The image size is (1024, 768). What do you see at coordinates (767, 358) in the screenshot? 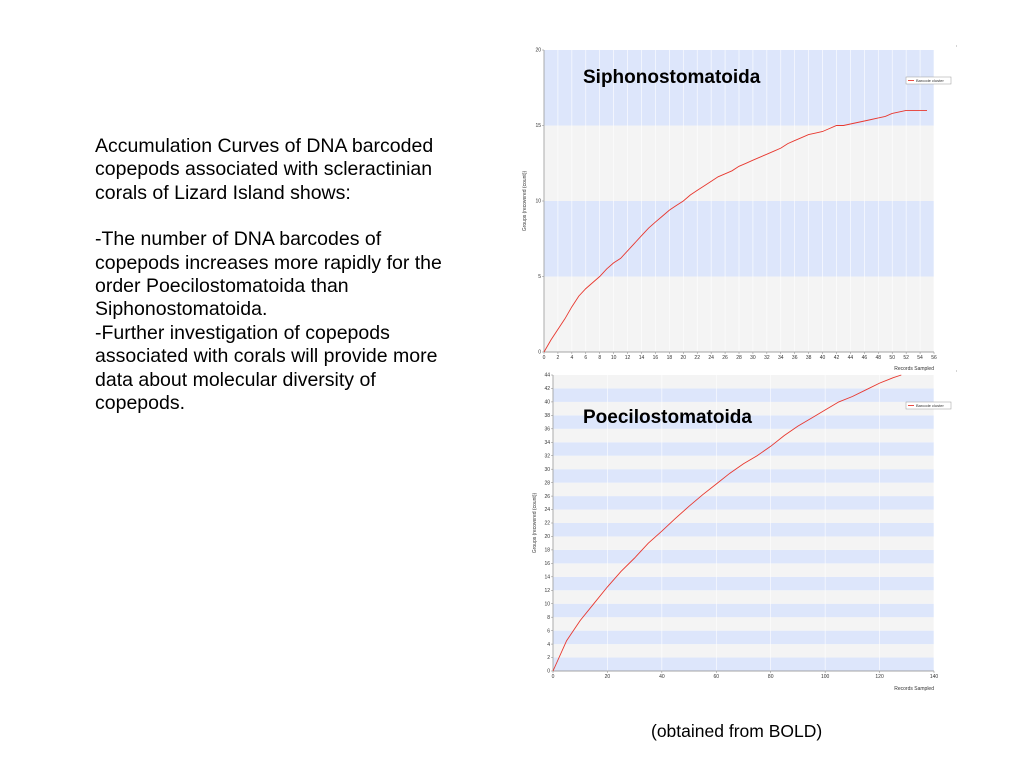
I see `x-tick-label: 32` at bounding box center [767, 358].